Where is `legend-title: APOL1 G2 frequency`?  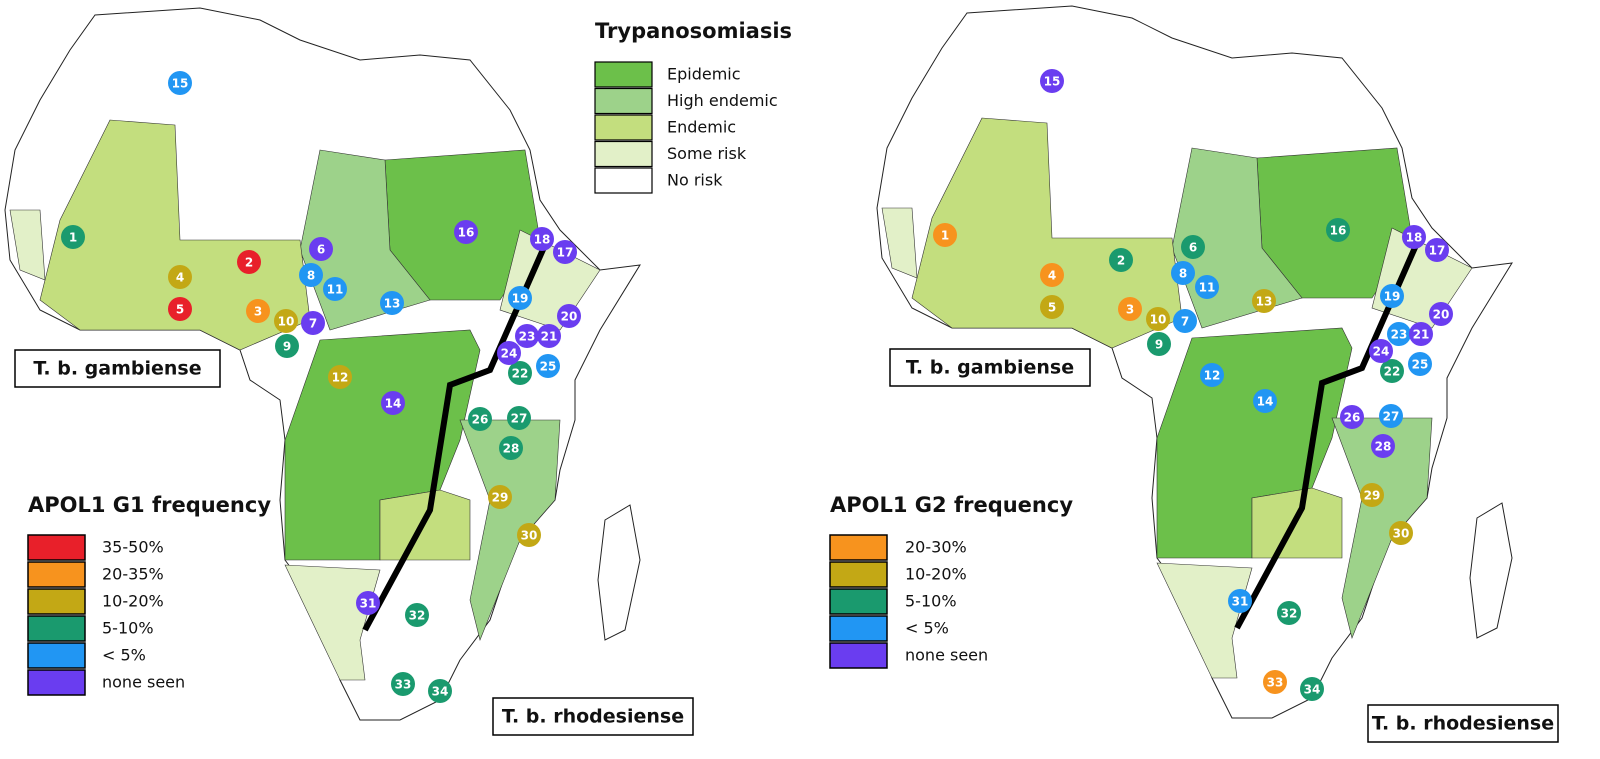
legend-title: APOL1 G2 frequency is located at coordinates (951, 505).